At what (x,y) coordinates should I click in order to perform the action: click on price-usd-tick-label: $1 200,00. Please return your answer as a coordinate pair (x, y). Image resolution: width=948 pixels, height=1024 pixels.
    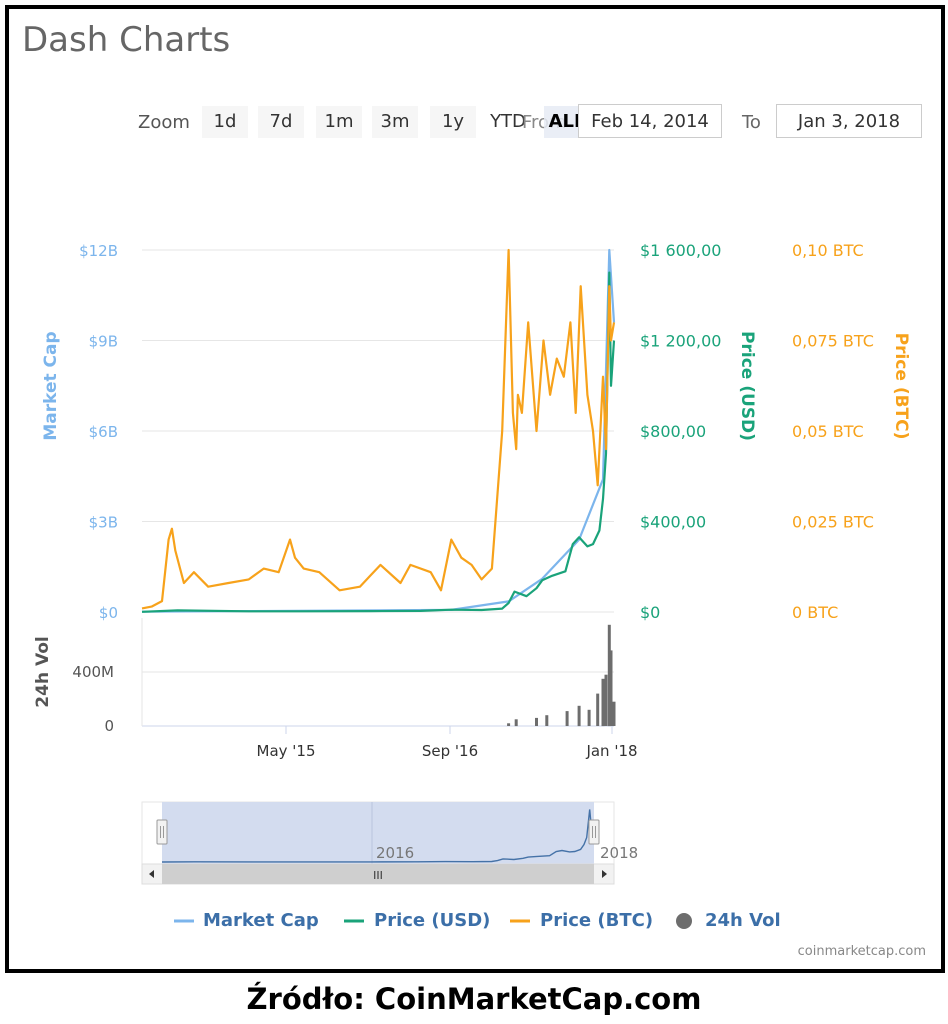
    Looking at the image, I should click on (680, 341).